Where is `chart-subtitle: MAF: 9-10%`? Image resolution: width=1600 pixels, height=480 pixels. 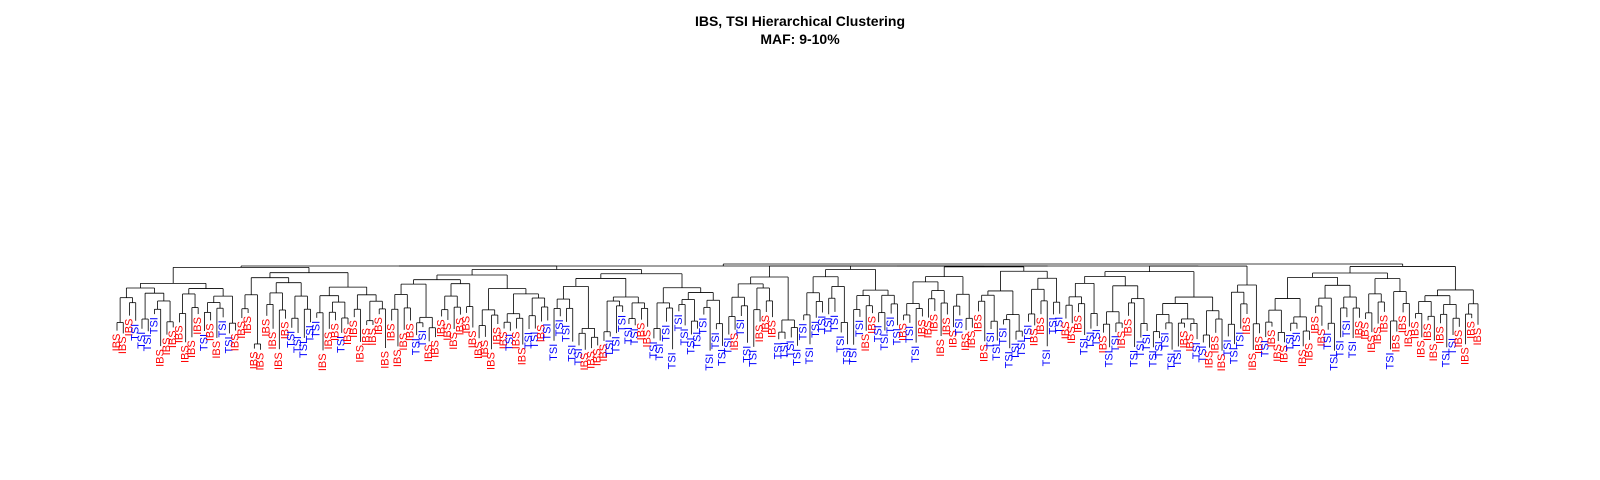 chart-subtitle: MAF: 9-10% is located at coordinates (800, 39).